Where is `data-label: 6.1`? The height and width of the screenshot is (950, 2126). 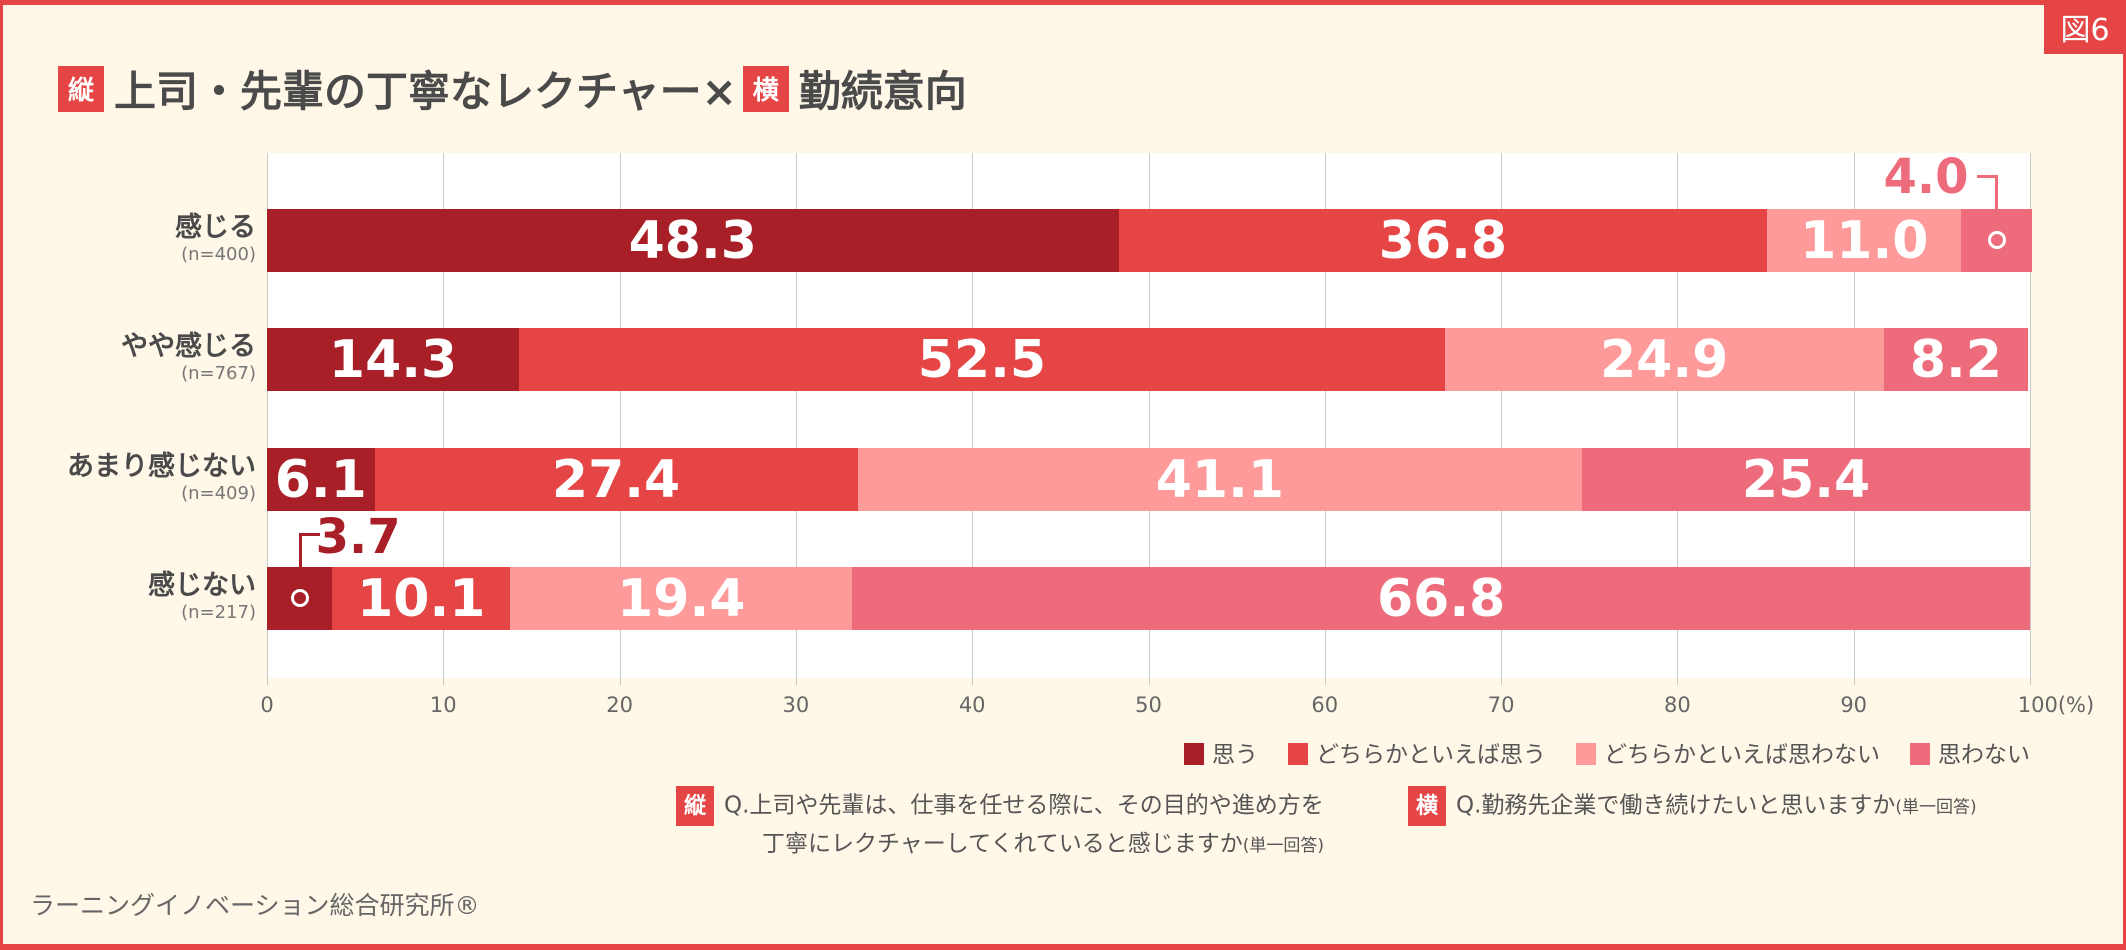
data-label: 6.1 is located at coordinates (320, 479).